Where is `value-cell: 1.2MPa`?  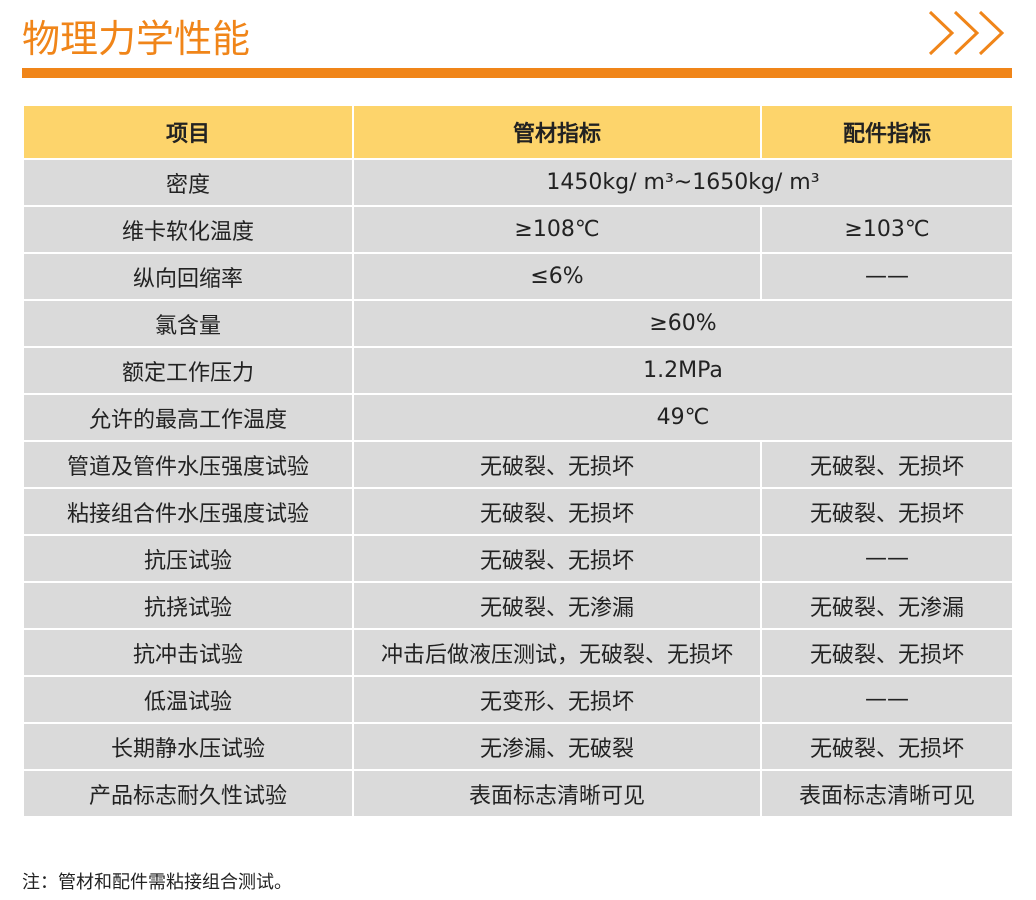
value-cell: 1.2MPa is located at coordinates (683, 370).